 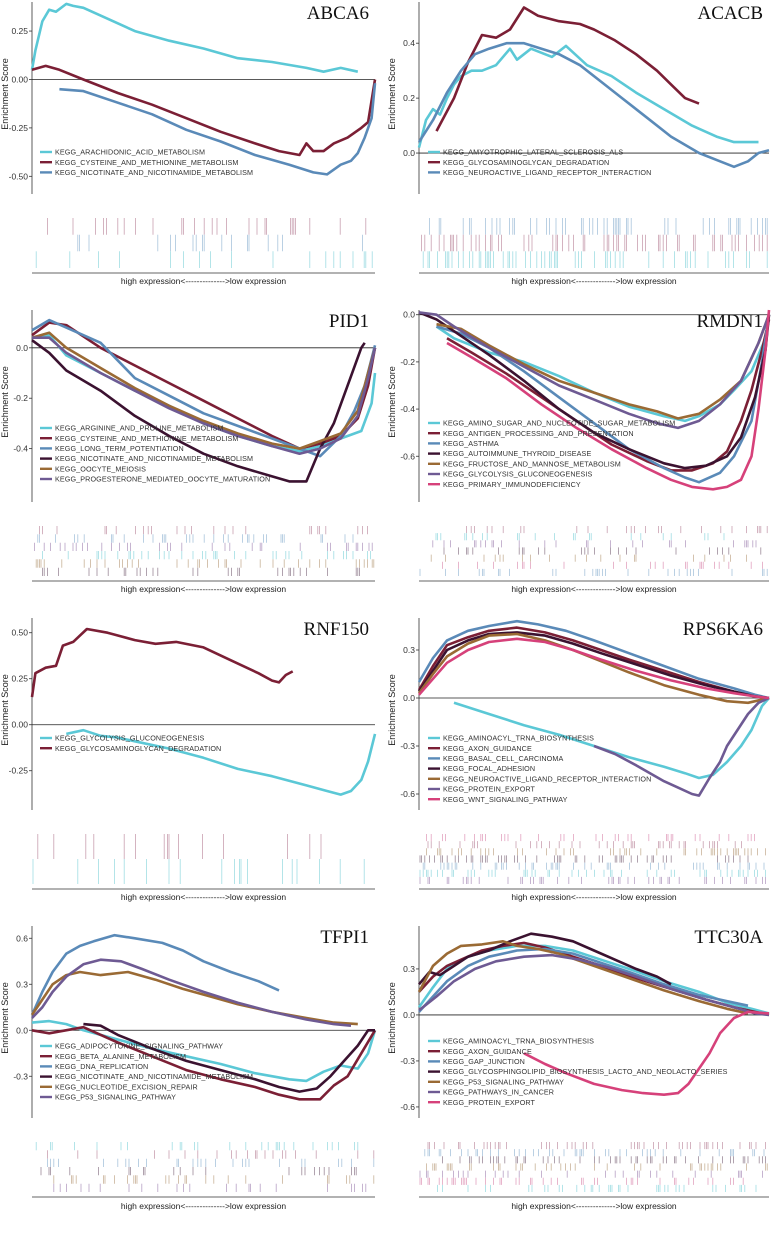 What do you see at coordinates (533, 152) in the screenshot?
I see `legend-label: KEGG_AMYOTROPHIC_LATERAL_SCLEROSIS_ALS` at bounding box center [533, 152].